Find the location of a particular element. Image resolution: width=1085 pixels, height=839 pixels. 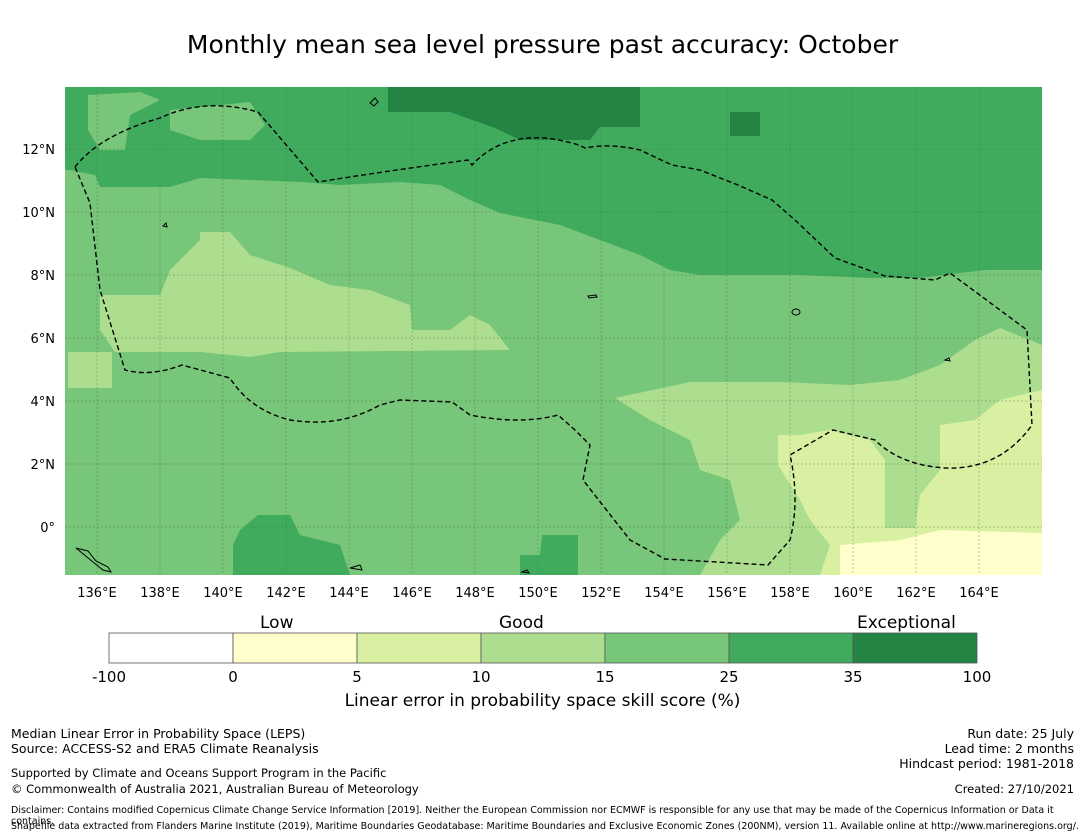

footer-run-date: Run date: 25 July is located at coordinates (1020, 733).